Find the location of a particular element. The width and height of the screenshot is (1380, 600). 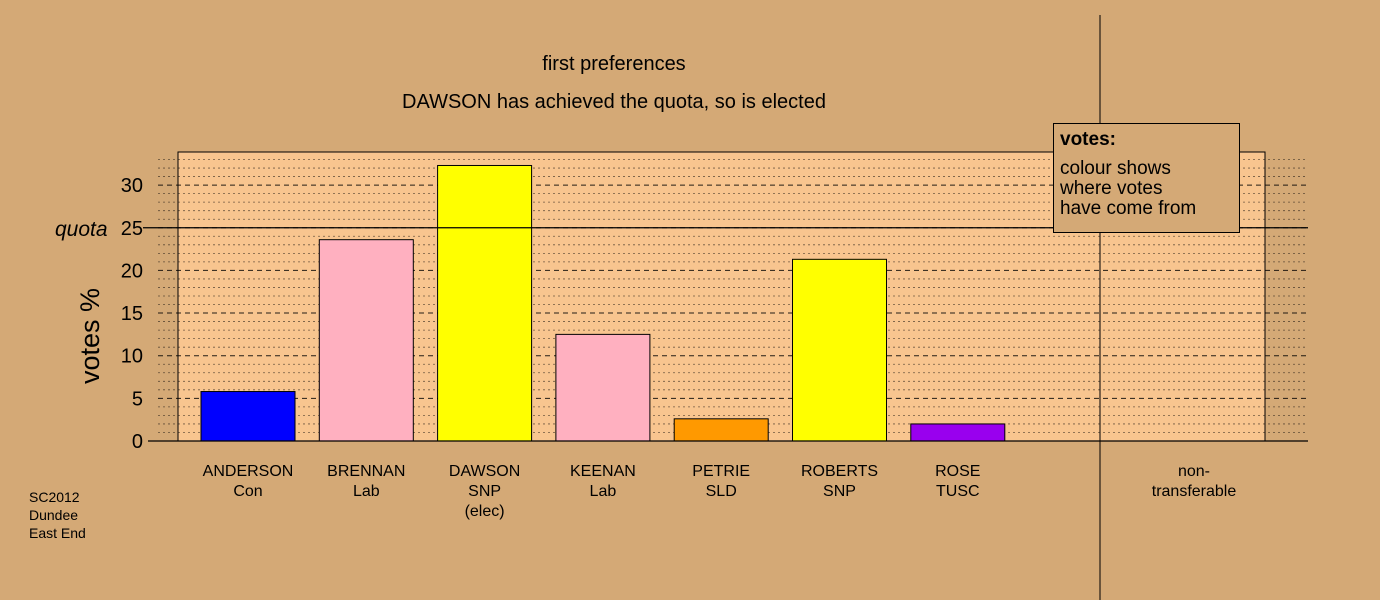

bar-rose is located at coordinates (958, 432).